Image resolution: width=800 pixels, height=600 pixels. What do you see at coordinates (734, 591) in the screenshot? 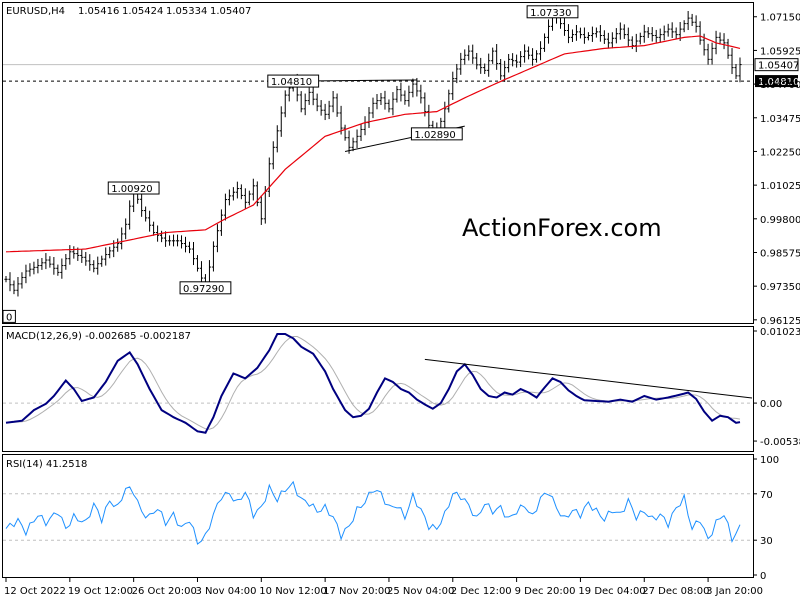
I see `time-tick-label: 3 Jan 20:00` at bounding box center [734, 591].